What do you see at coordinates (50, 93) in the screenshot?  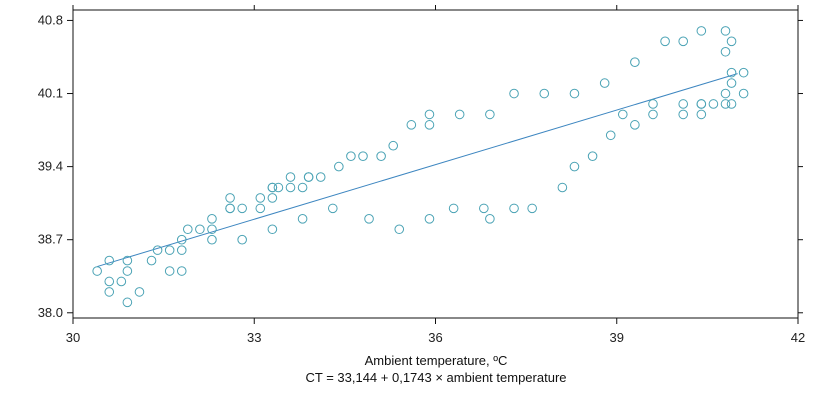 I see `y-tick-label: 40.1` at bounding box center [50, 93].